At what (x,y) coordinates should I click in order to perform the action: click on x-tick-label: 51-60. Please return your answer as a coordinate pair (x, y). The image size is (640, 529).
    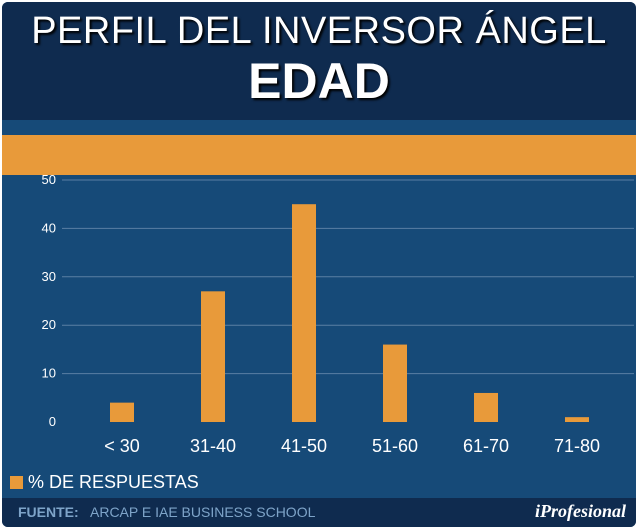
    Looking at the image, I should click on (395, 446).